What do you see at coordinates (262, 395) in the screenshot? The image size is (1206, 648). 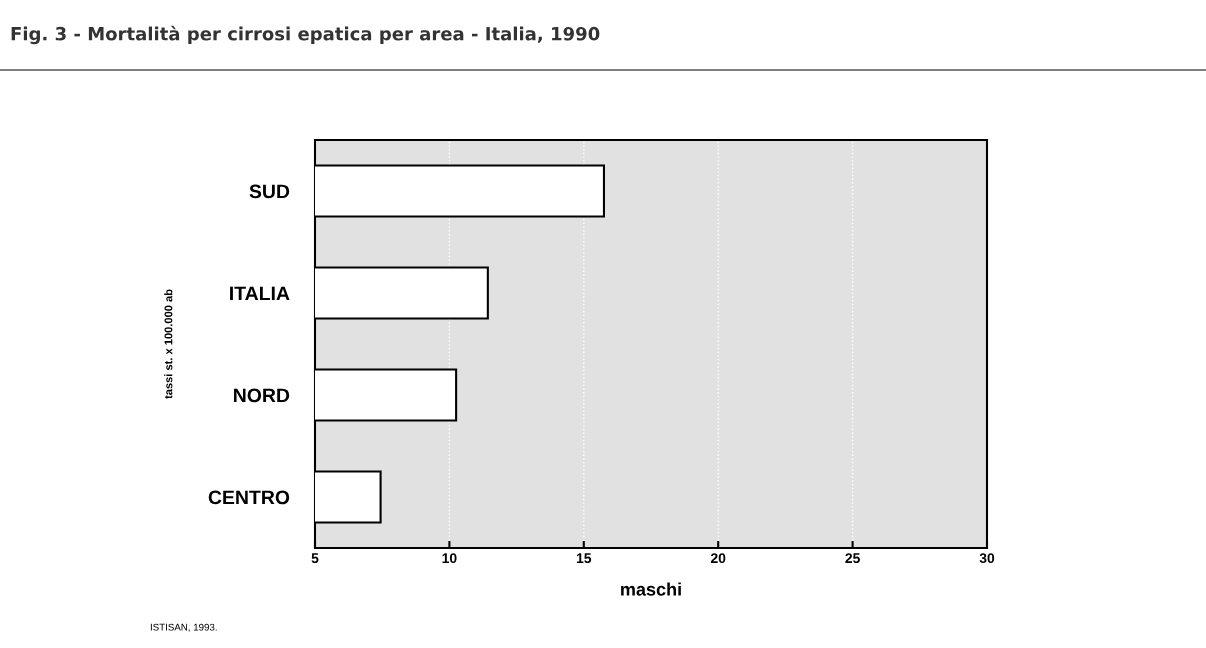 I see `y-tick-label: NORD` at bounding box center [262, 395].